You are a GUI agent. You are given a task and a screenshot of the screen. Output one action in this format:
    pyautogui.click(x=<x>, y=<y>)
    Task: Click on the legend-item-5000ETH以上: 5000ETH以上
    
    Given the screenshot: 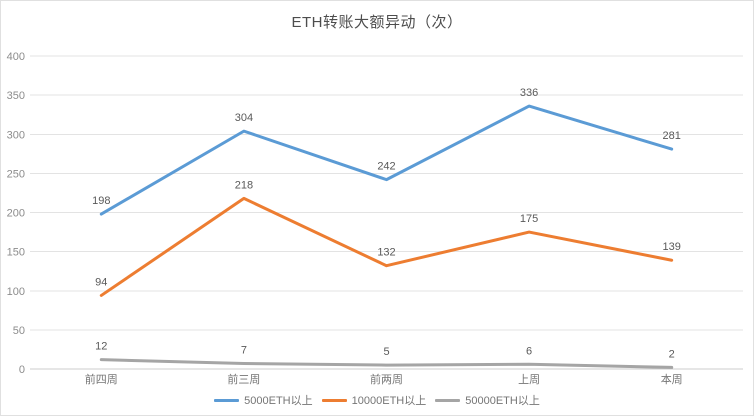 What is the action you would take?
    pyautogui.click(x=263, y=400)
    